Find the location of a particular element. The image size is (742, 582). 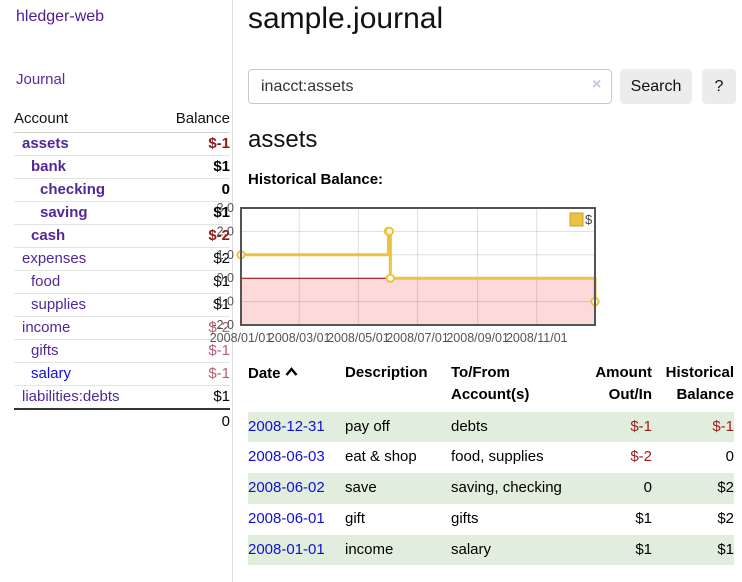

account-row: cash $-2 is located at coordinates (122, 236).